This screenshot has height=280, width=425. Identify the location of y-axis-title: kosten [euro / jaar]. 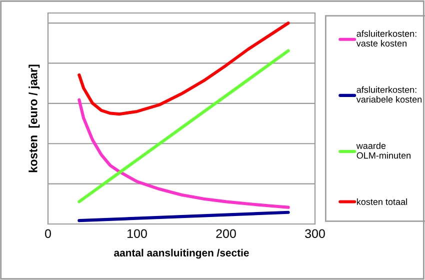
(34, 118).